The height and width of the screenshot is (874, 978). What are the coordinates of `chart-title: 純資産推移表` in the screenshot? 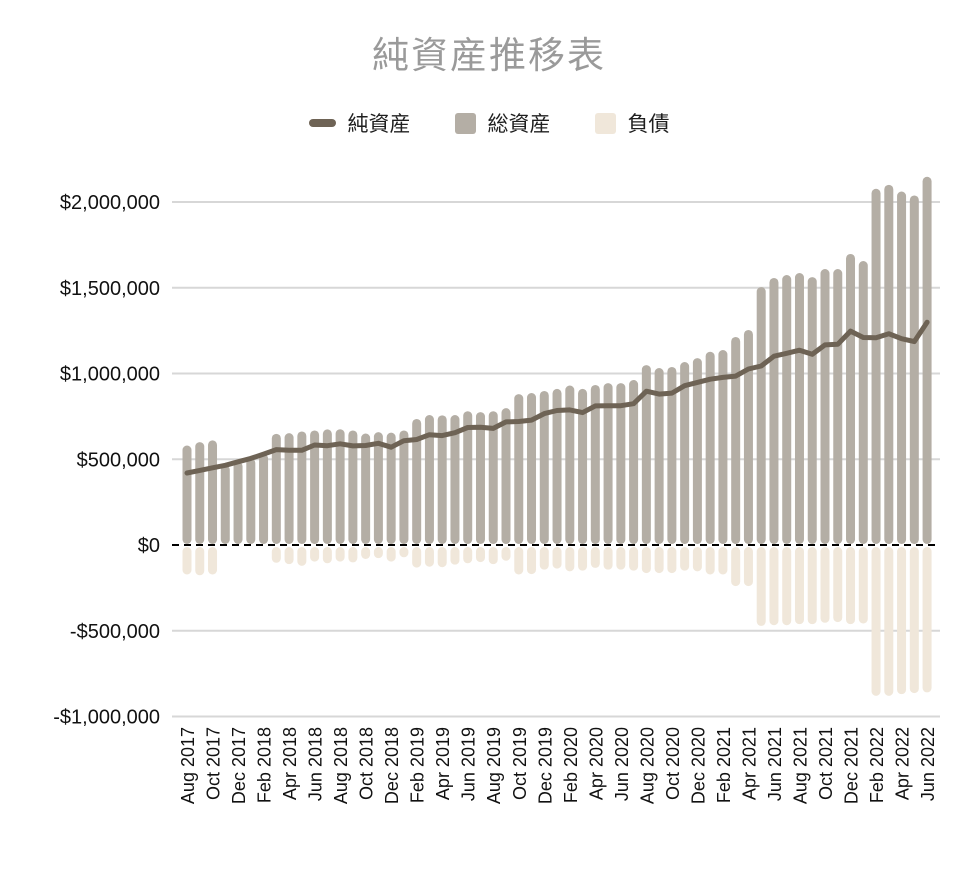 It's located at (489, 55).